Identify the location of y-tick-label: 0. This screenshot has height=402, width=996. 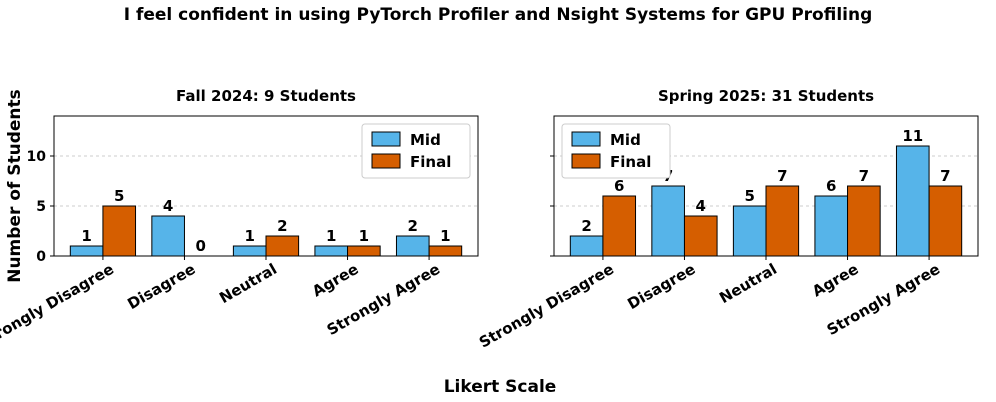
(41, 257).